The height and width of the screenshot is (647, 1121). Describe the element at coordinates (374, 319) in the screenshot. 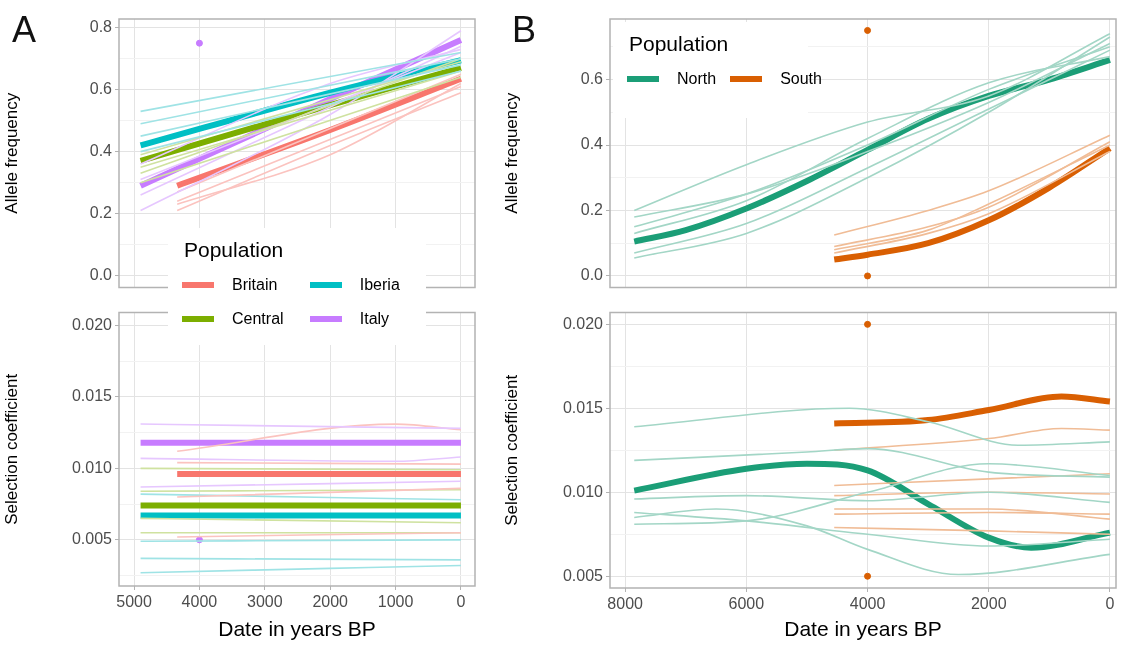

I see `legend-label: Italy` at that location.